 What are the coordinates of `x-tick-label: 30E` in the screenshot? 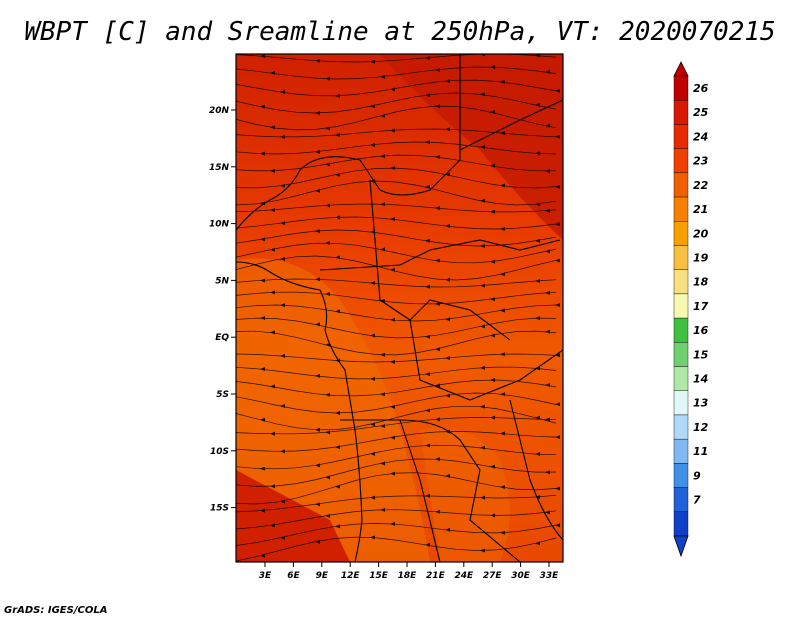 It's located at (521, 576).